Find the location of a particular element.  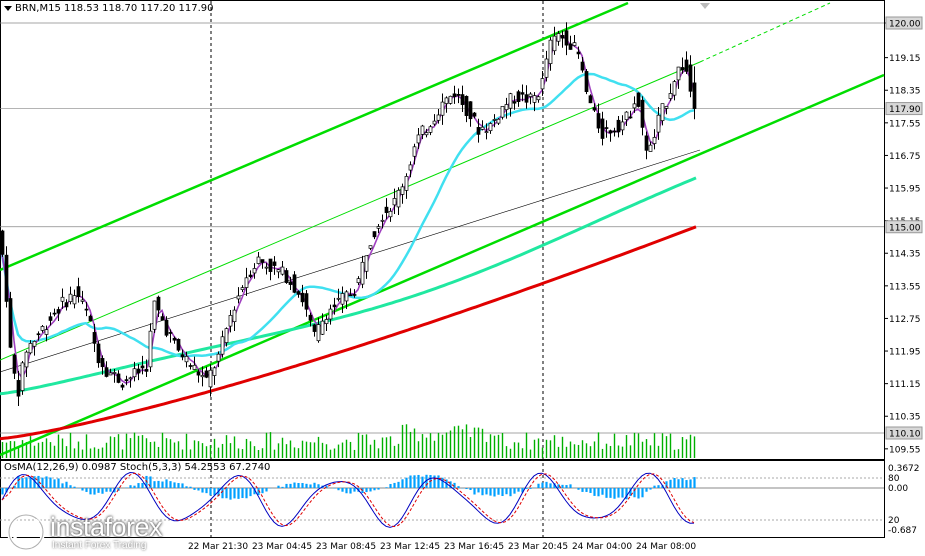

price-tick-label: 118.35 is located at coordinates (905, 92).